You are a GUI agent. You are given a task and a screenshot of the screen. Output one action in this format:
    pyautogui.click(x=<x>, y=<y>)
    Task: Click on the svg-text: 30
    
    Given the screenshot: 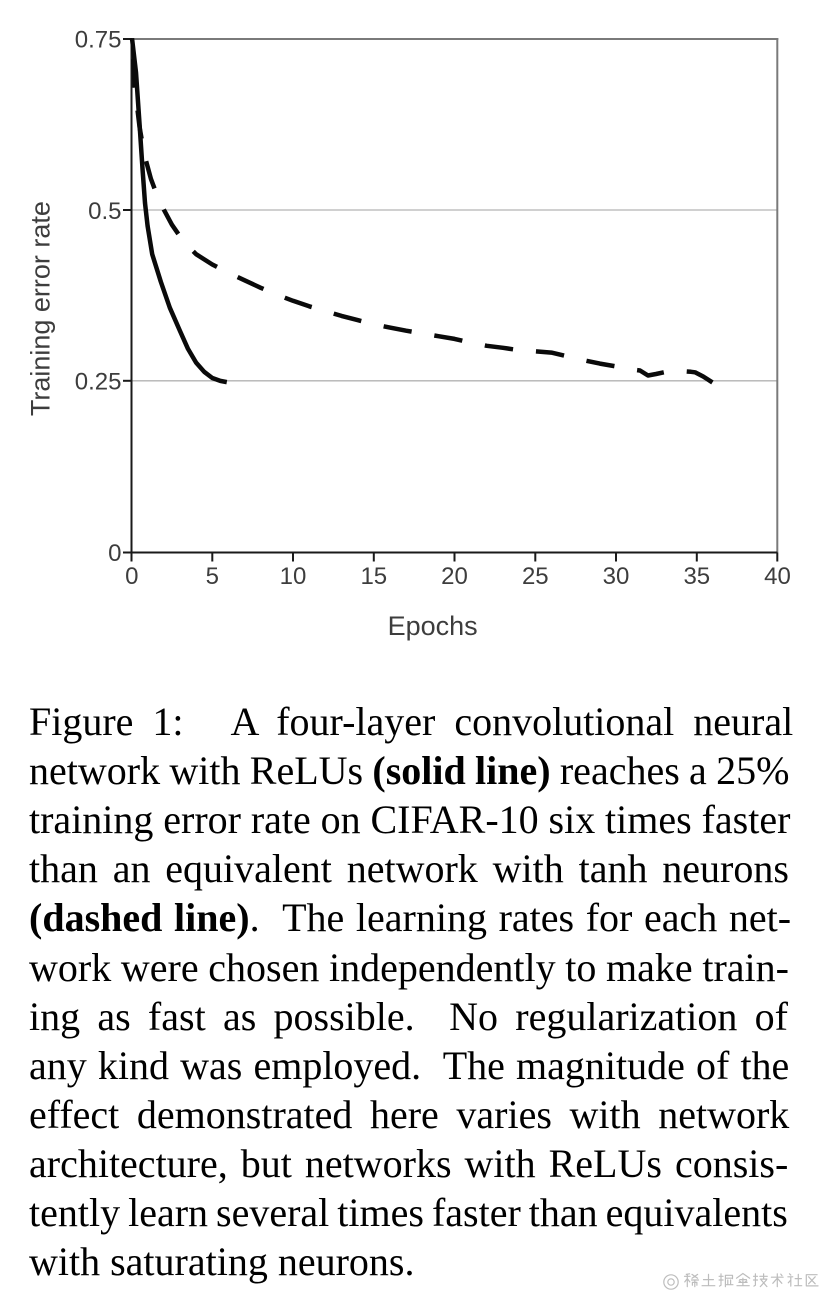 What is the action you would take?
    pyautogui.click(x=616, y=576)
    